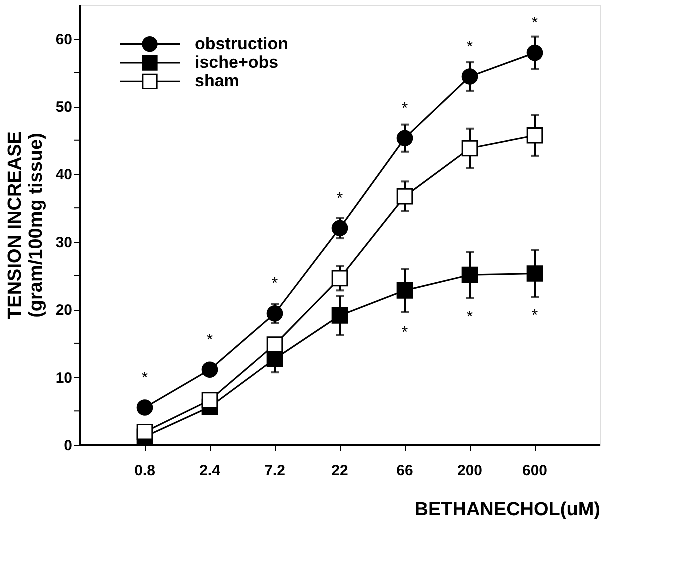 This screenshot has height=575, width=674. What do you see at coordinates (275, 471) in the screenshot?
I see `x-tick-label: 7.2` at bounding box center [275, 471].